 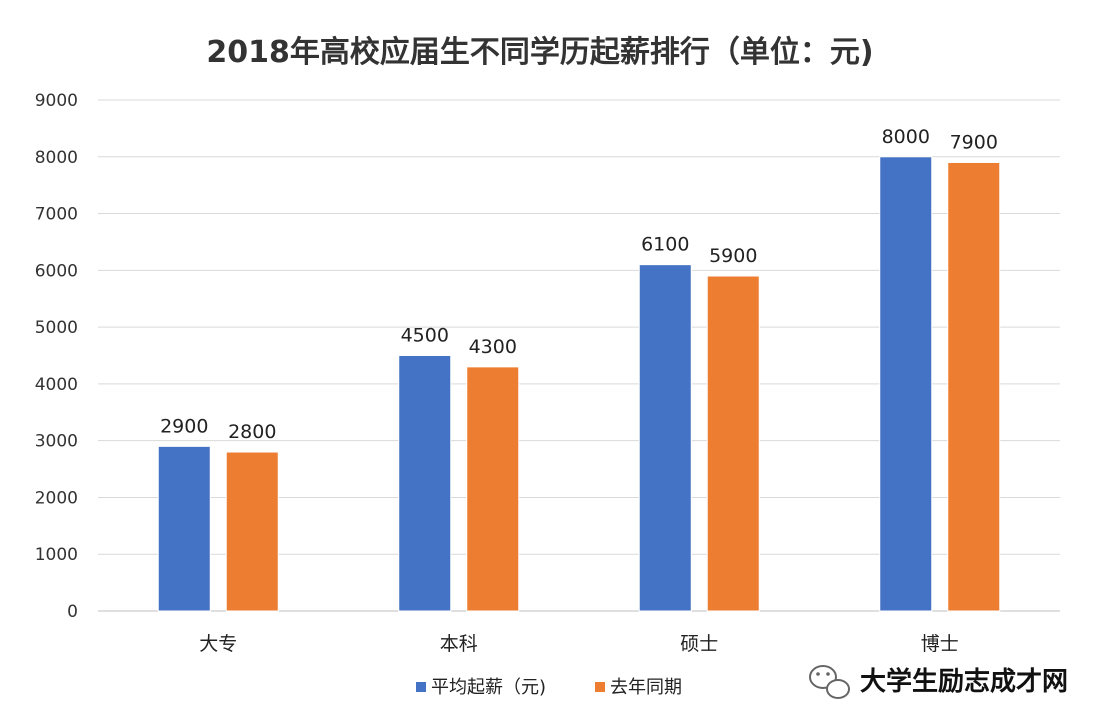 What do you see at coordinates (56, 158) in the screenshot?
I see `y-tick-label: 8000` at bounding box center [56, 158].